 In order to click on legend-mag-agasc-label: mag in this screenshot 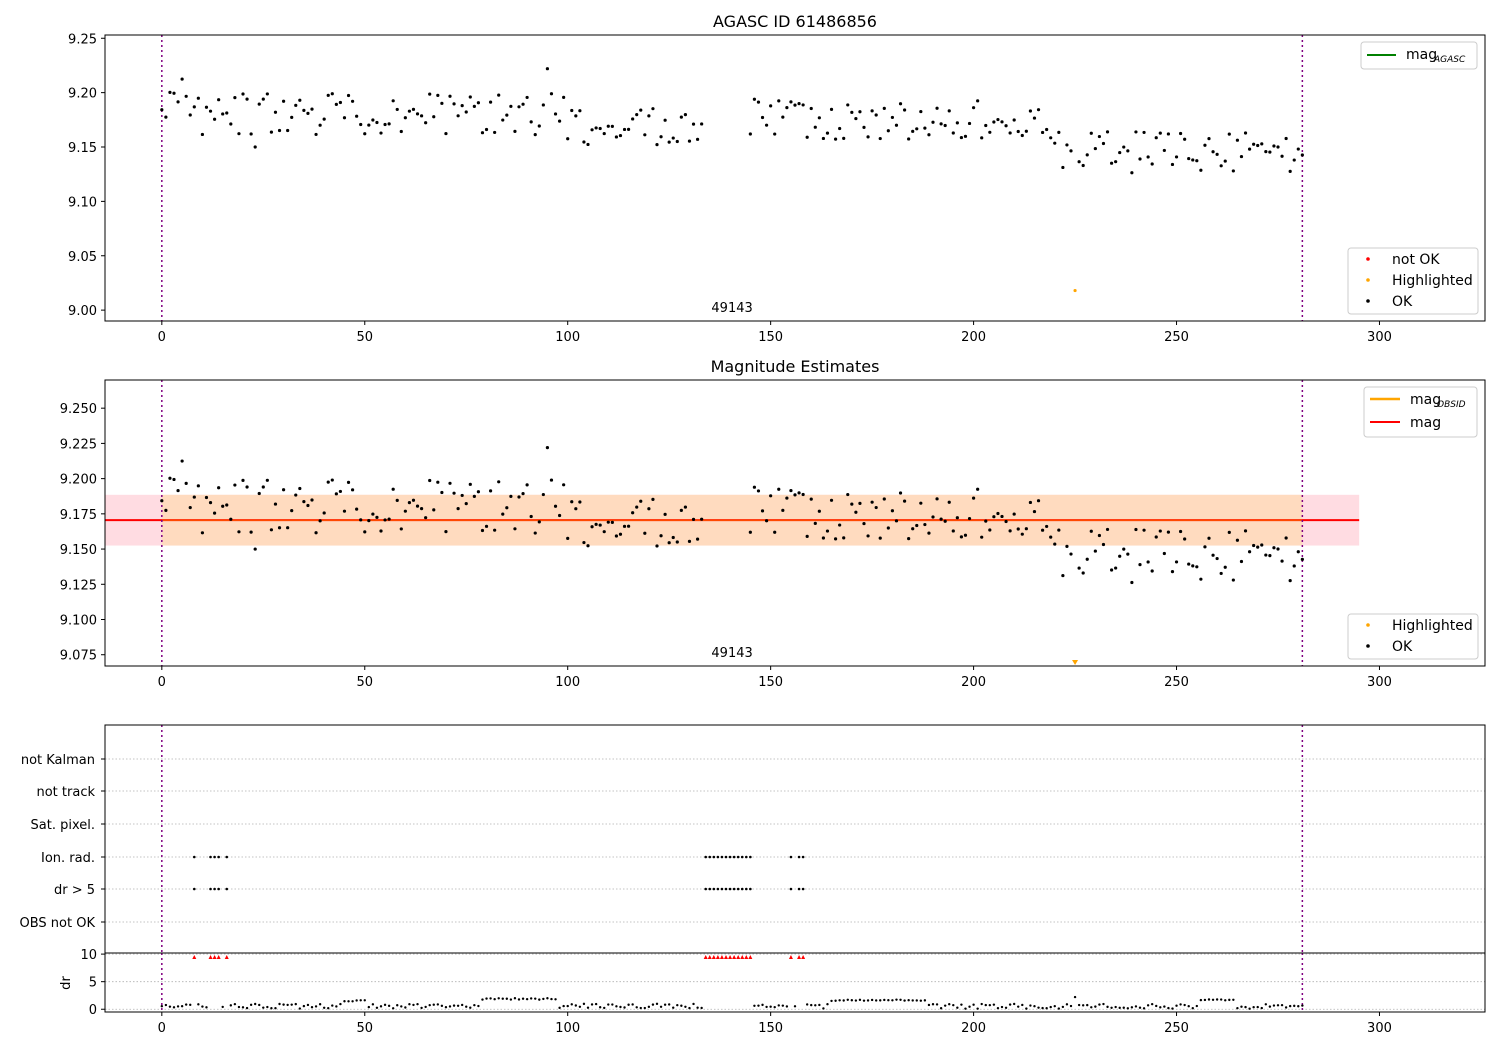, I will do `click(1421, 55)`.